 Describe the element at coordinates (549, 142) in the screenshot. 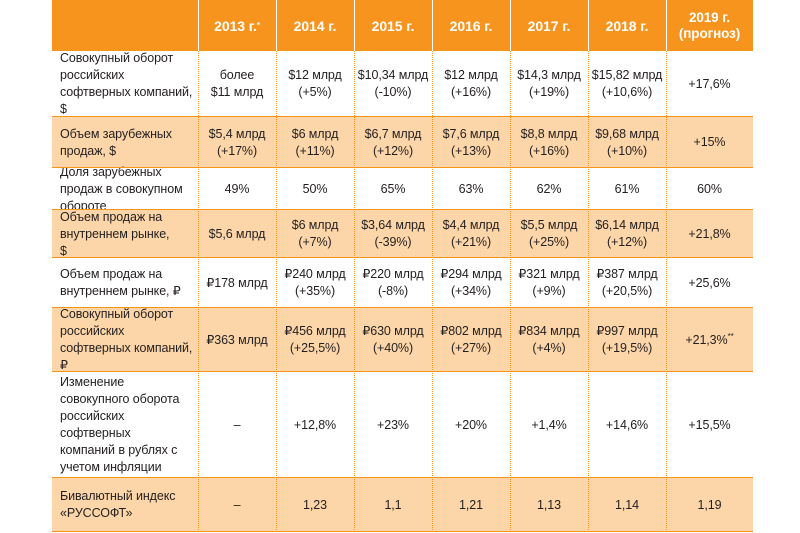

I see `value-cell: $8,8 млрд (+16%)` at that location.